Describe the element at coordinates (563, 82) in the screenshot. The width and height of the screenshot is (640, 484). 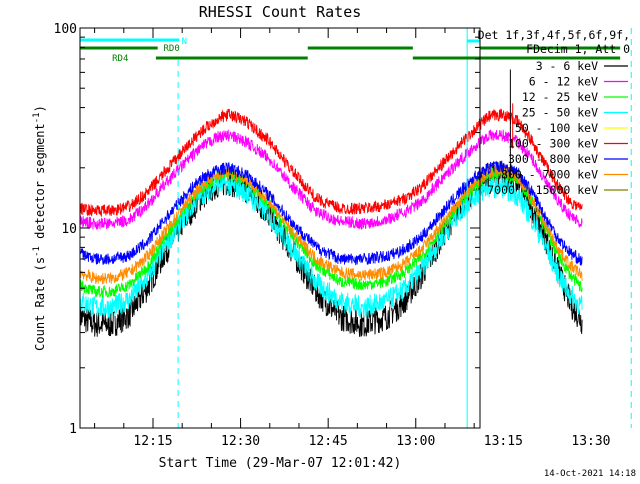
I see `legend-entry-label: 6 - 12 keV` at that location.